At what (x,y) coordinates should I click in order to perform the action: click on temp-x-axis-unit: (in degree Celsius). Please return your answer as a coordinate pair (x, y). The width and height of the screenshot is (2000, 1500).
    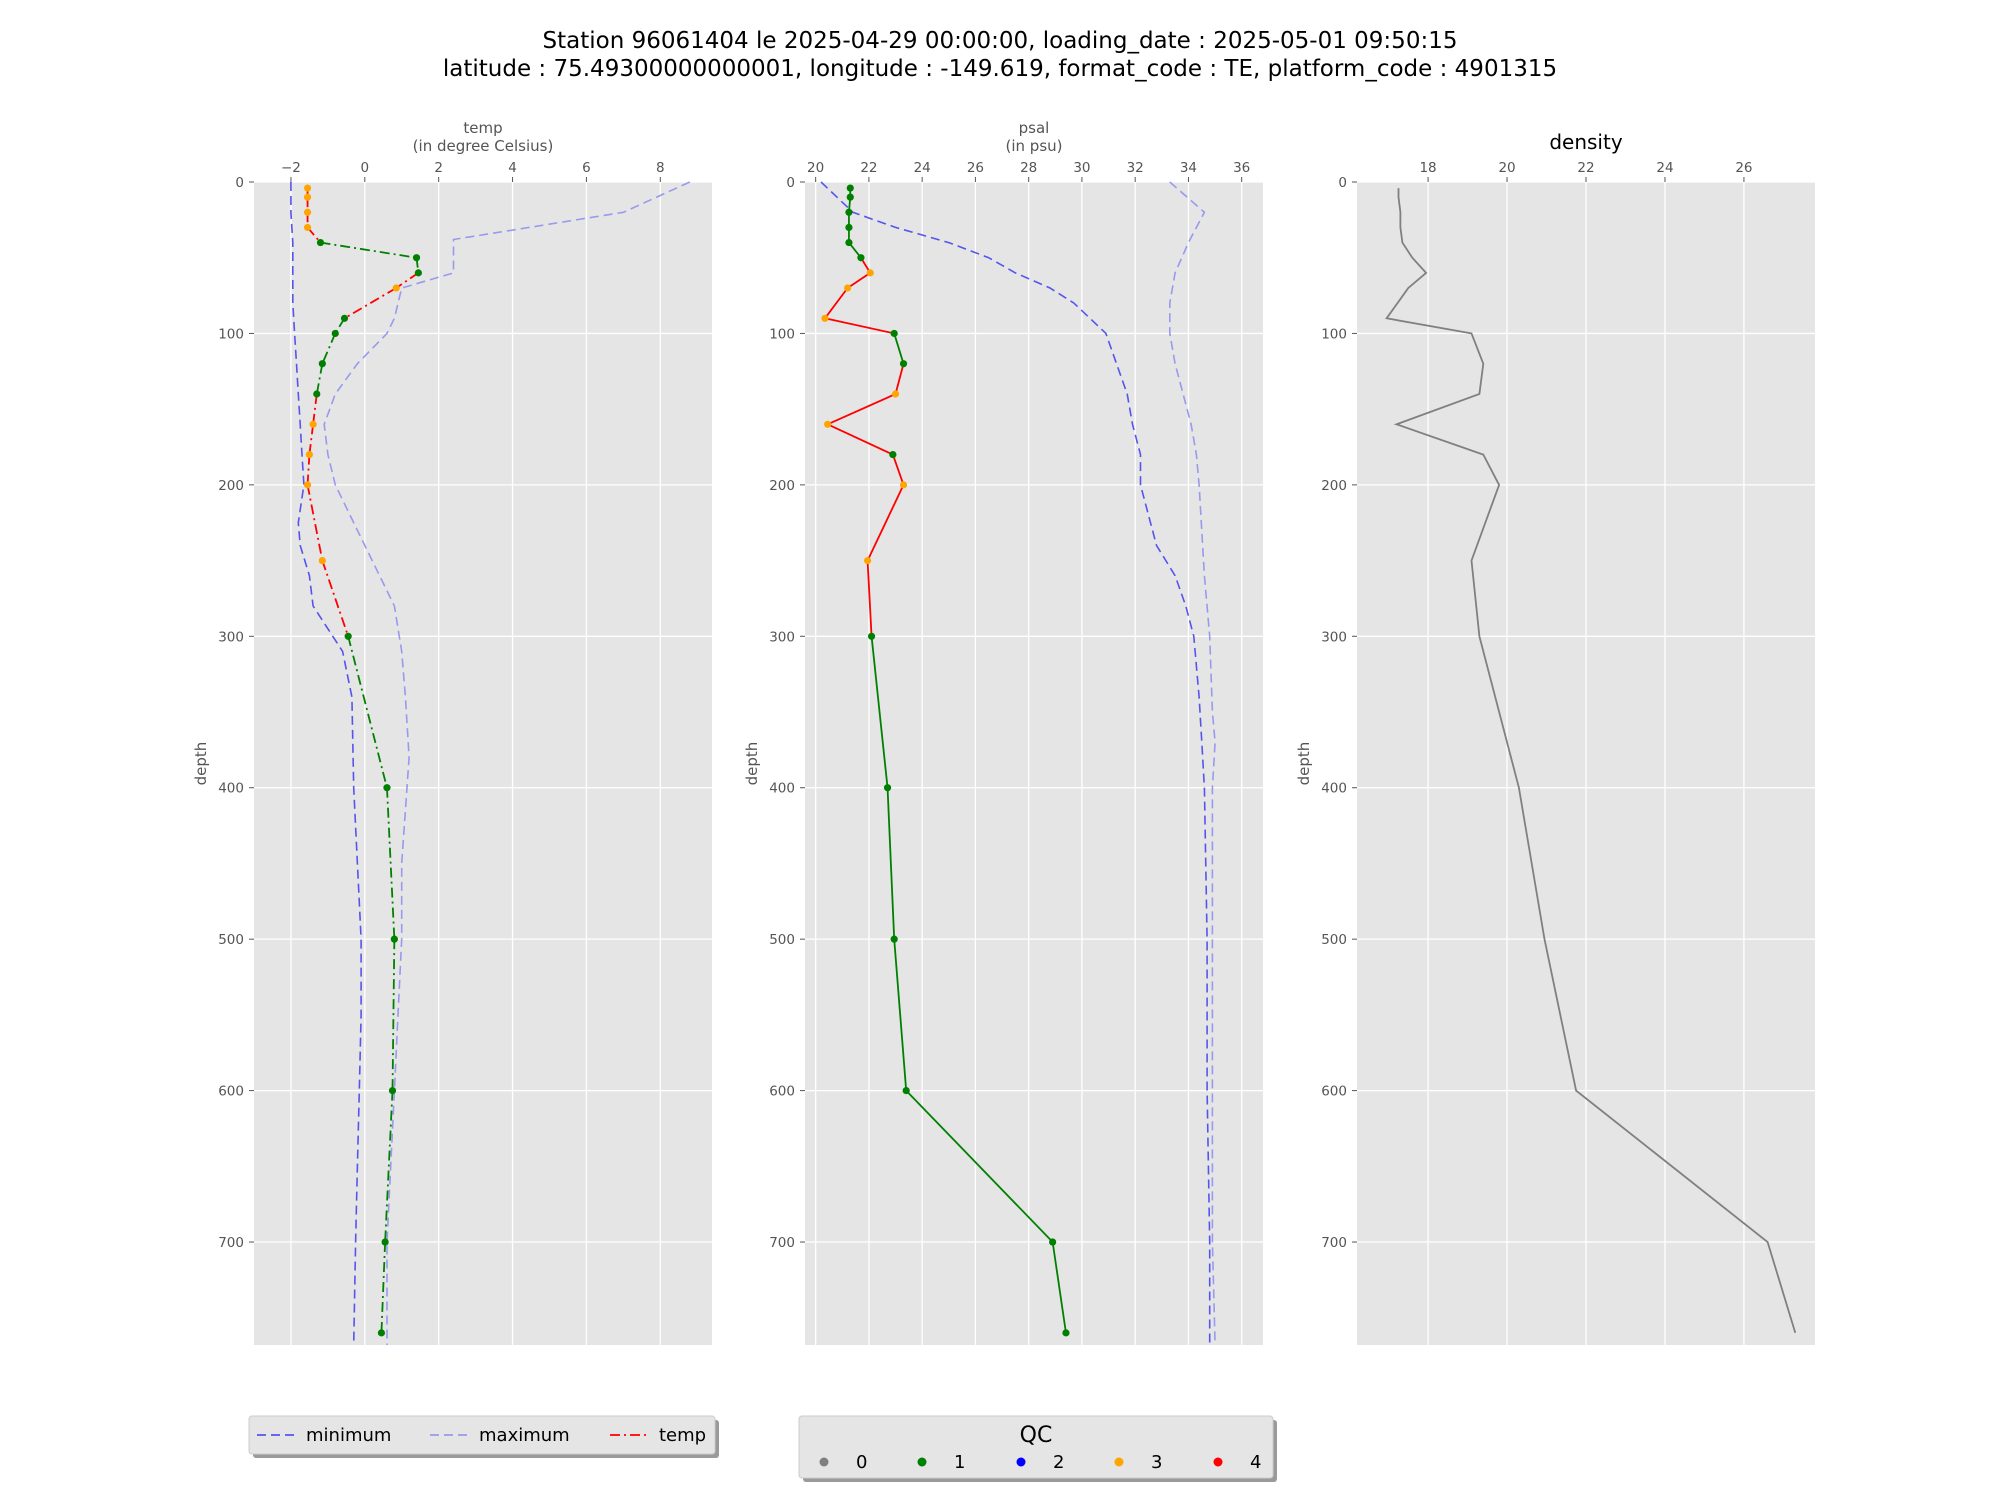
    Looking at the image, I should click on (483, 146).